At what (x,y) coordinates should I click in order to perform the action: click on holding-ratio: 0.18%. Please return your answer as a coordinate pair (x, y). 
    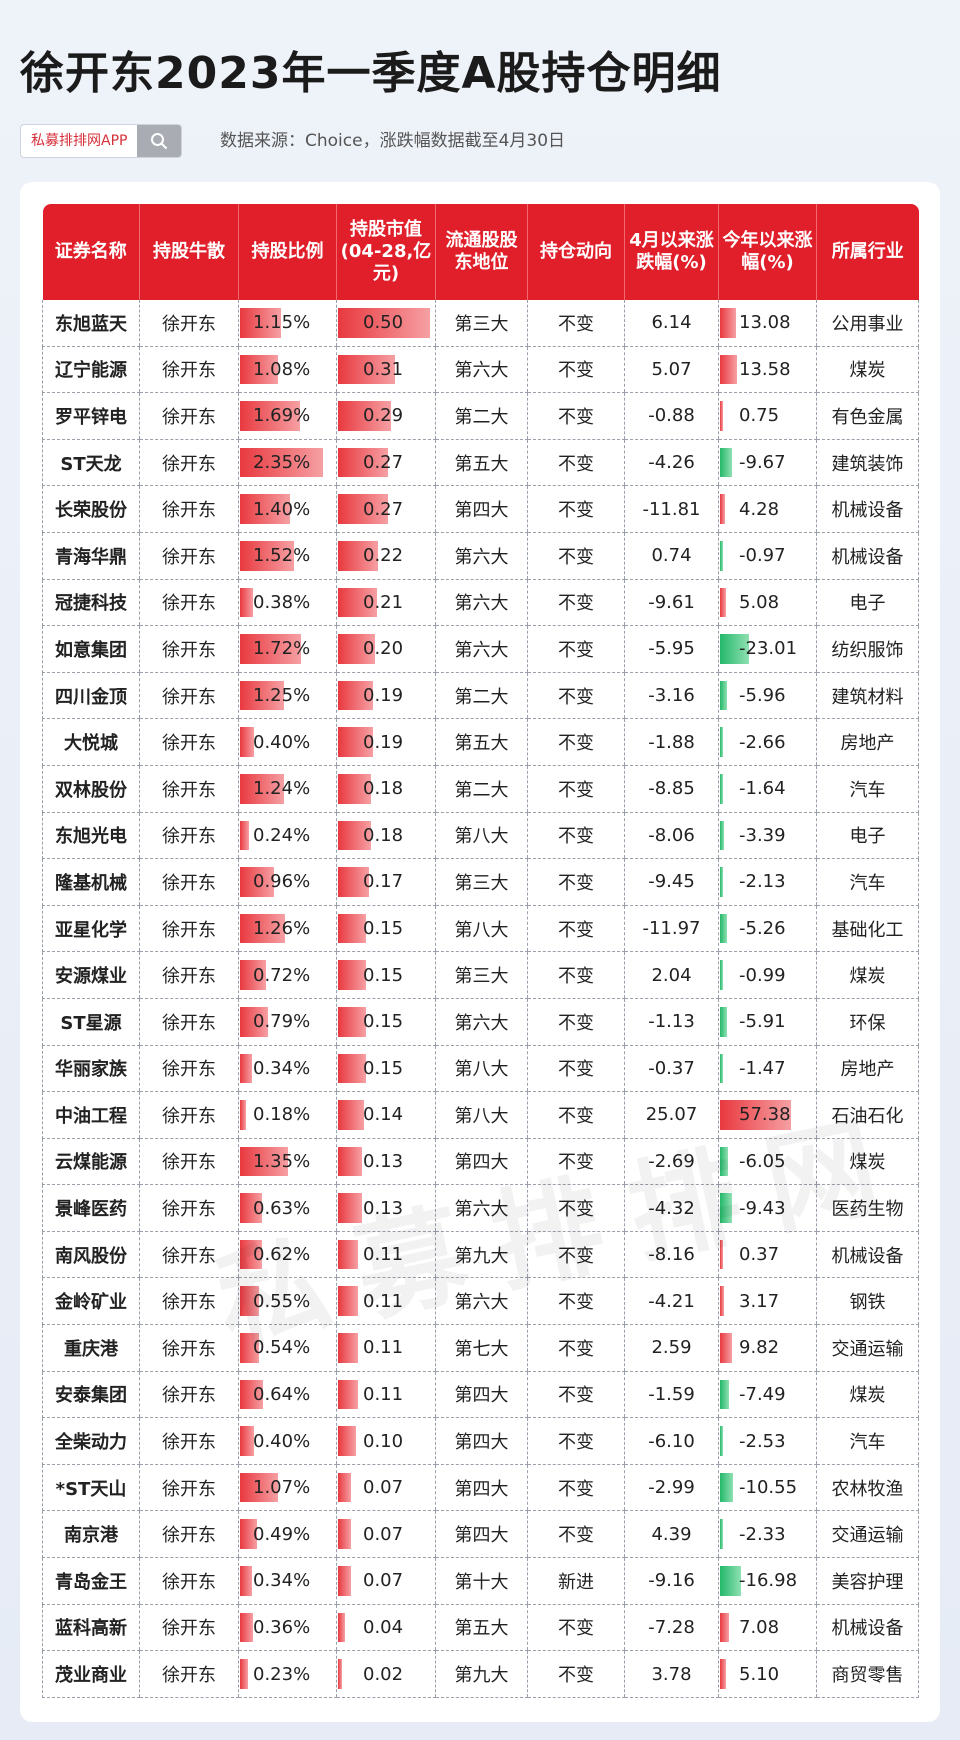
    Looking at the image, I should click on (287, 1115).